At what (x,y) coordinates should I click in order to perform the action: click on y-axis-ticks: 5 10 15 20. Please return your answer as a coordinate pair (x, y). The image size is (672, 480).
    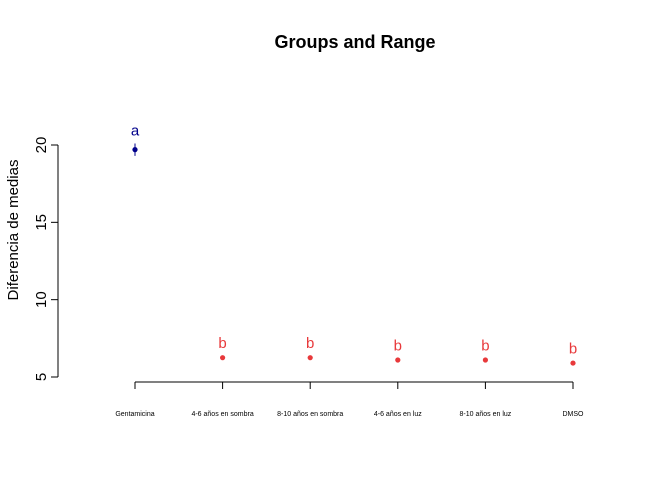
    Looking at the image, I should click on (45, 259).